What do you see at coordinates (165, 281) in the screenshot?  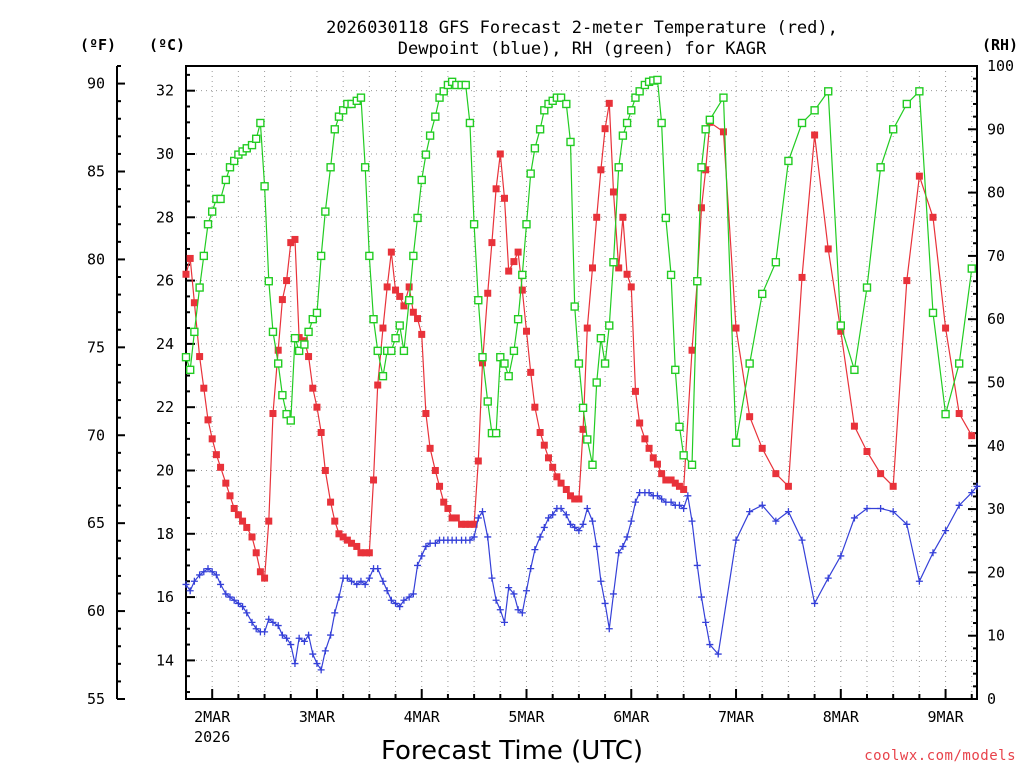 I see `celsius-tick-label: 26` at bounding box center [165, 281].